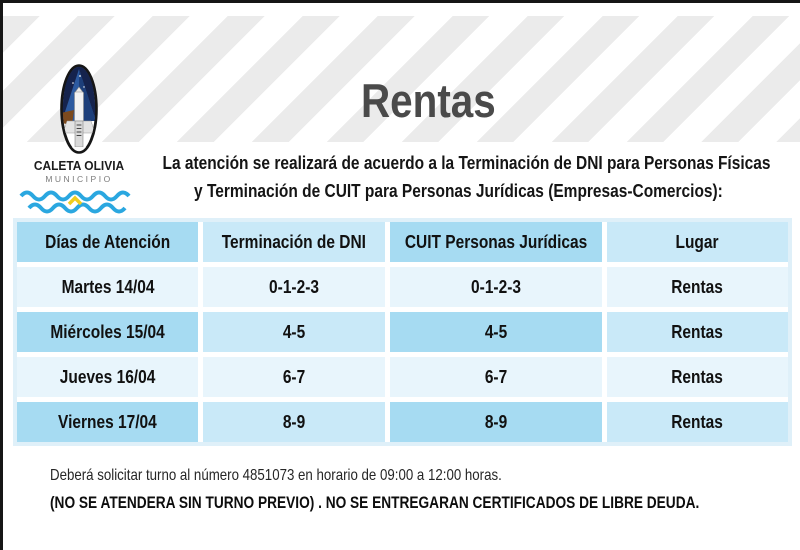 Image resolution: width=800 pixels, height=550 pixels. Describe the element at coordinates (108, 422) in the screenshot. I see `cell-day: Viernes 17/04` at that location.